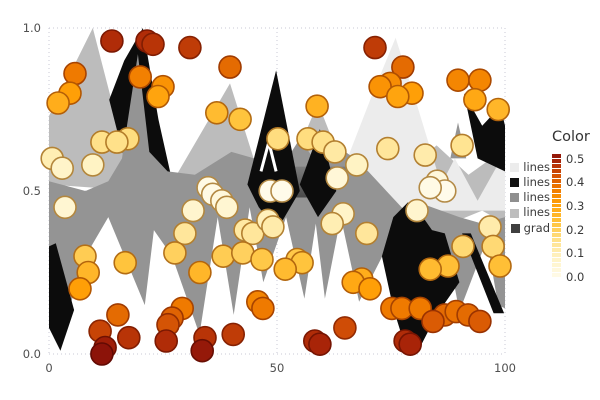 The height and width of the screenshot is (400, 600). What do you see at coordinates (277, 368) in the screenshot?
I see `x-tick-label: 50` at bounding box center [277, 368].